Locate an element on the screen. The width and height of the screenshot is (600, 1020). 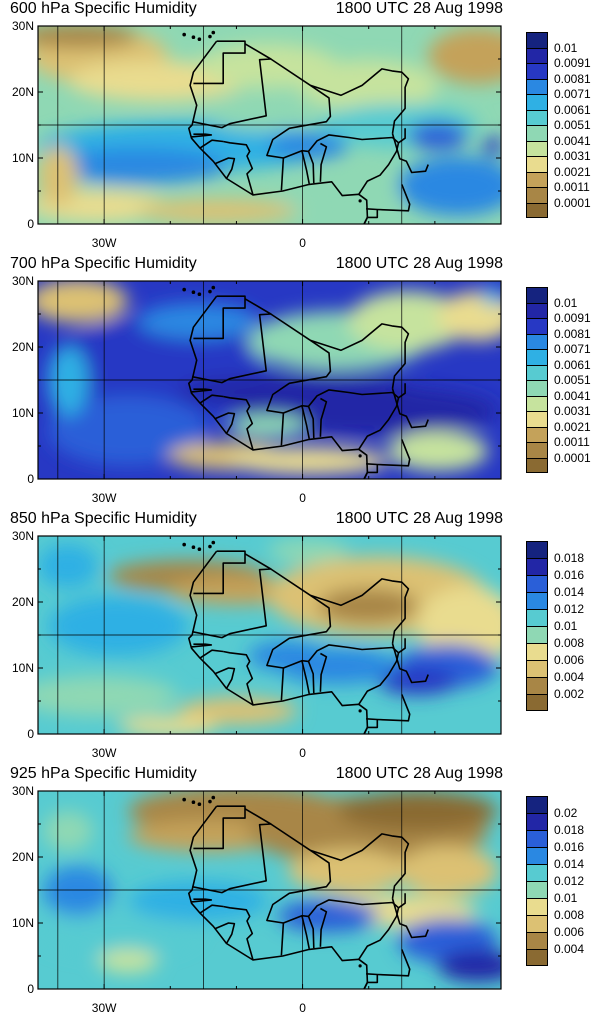
colorbar-label: 0.0061 is located at coordinates (572, 364).